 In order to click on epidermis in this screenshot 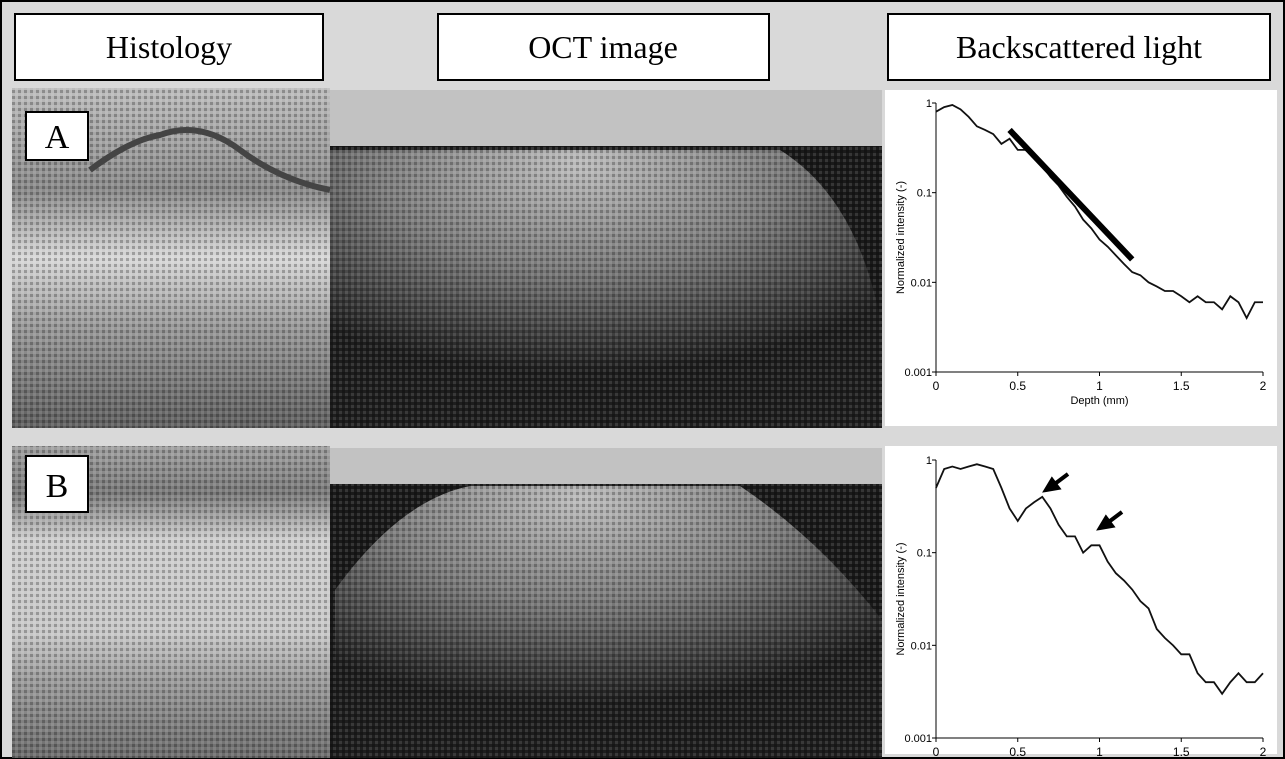, I will do `click(209, 160)`.